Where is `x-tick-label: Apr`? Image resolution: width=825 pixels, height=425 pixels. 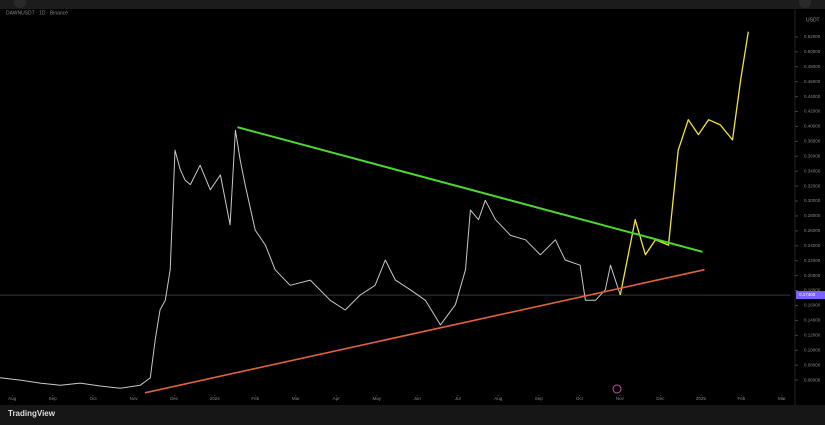 x-tick-label: Apr is located at coordinates (337, 398).